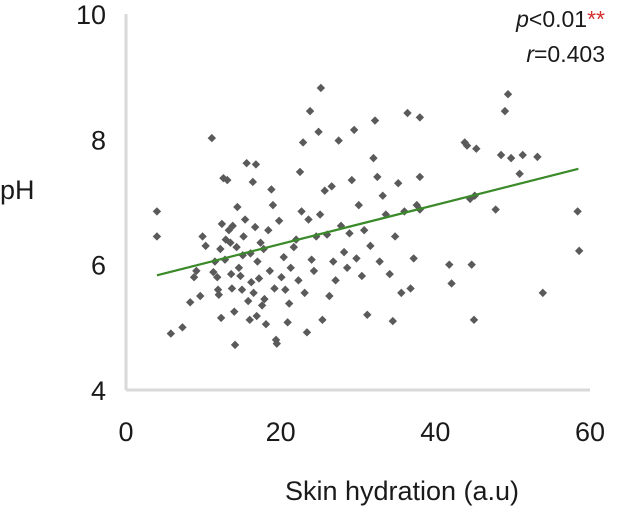 This screenshot has height=508, width=622. I want to click on y-tick-label: 8, so click(98, 140).